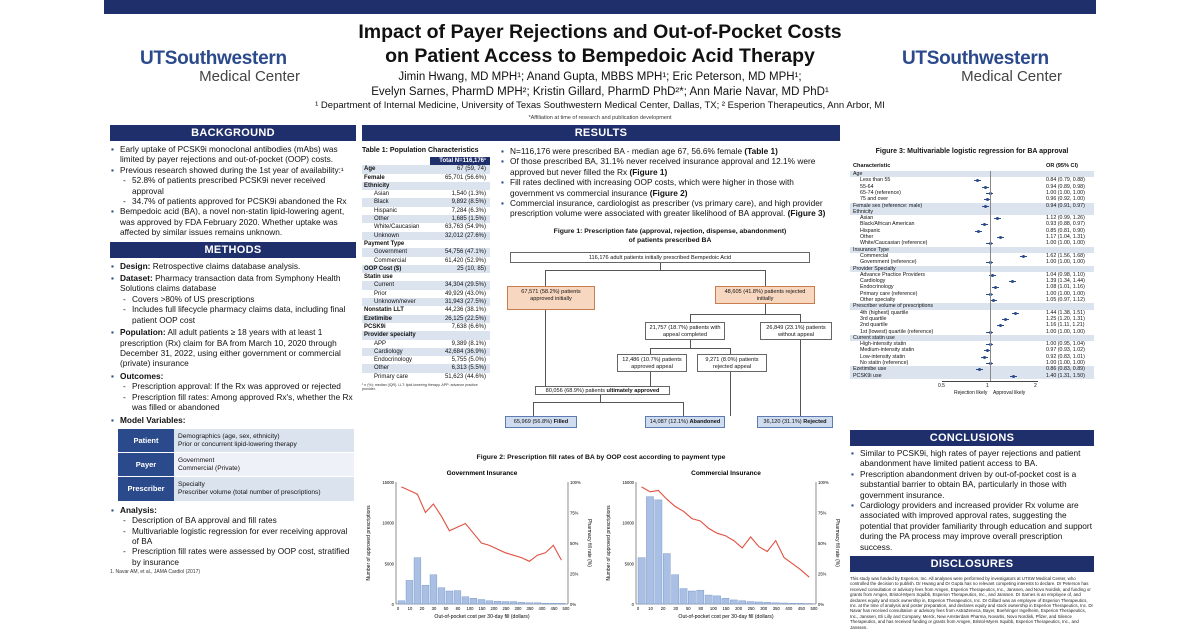 The image size is (1200, 630). I want to click on forest-row-or: 1.62 (1.56, 1.68), so click(1065, 255).